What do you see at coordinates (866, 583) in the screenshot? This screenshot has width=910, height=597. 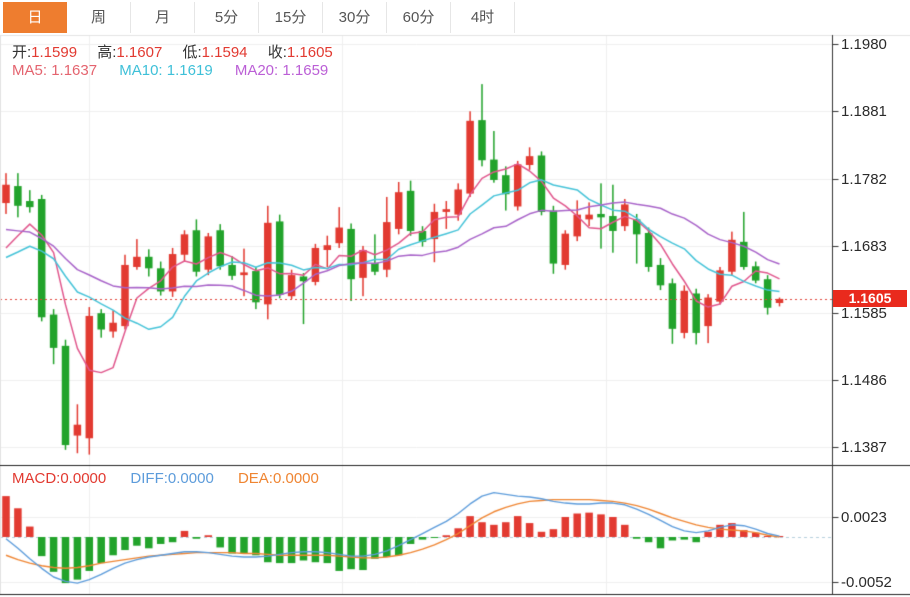 I see `macd-axis-label: -0.0052` at bounding box center [866, 583].